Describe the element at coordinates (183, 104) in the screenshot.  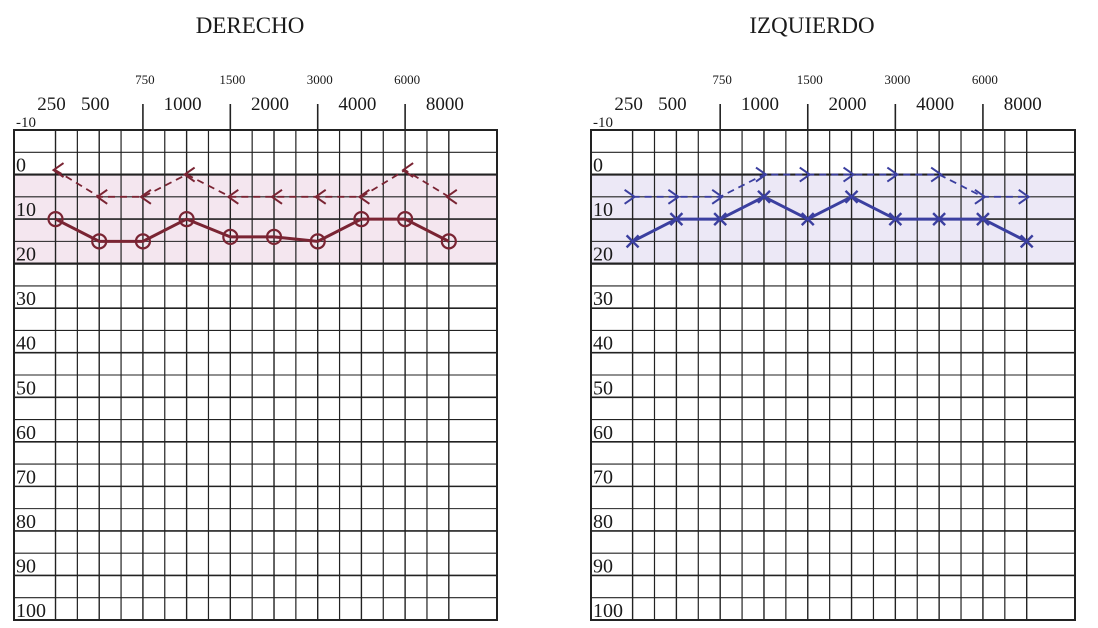
I see `x-tick-label: 1000` at that location.